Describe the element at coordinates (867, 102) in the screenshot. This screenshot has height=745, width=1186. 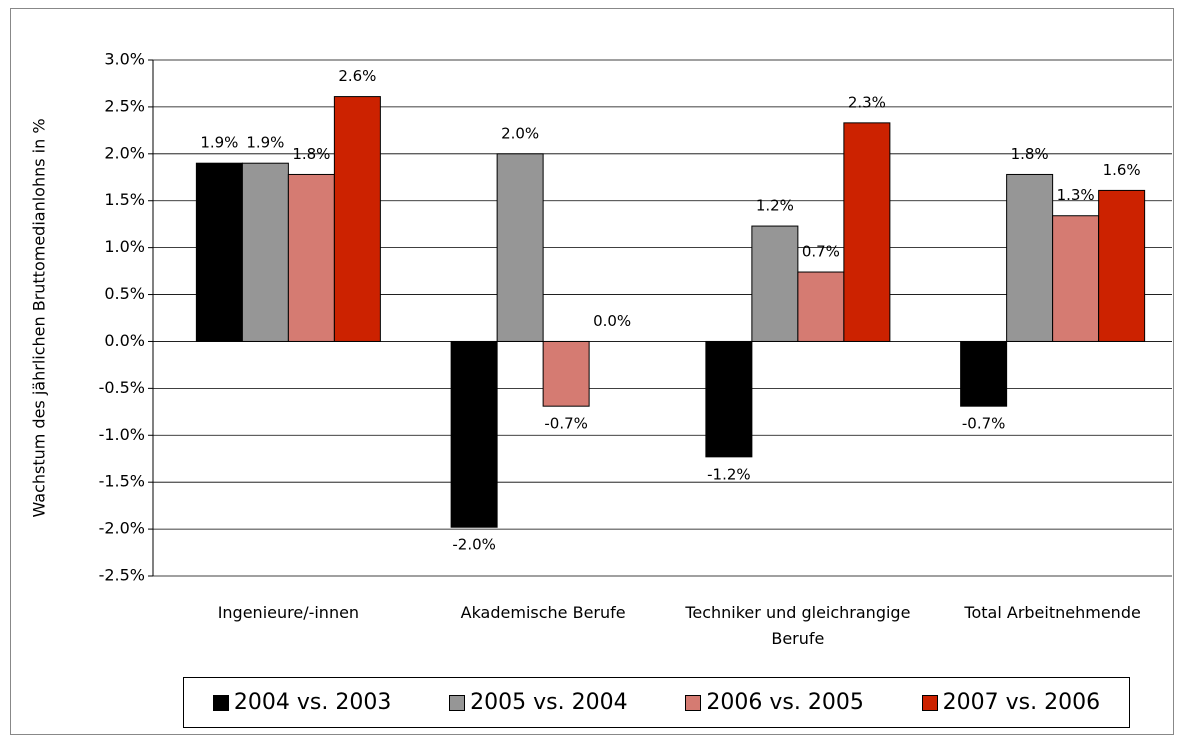
I see `data-label: 2.3%` at that location.